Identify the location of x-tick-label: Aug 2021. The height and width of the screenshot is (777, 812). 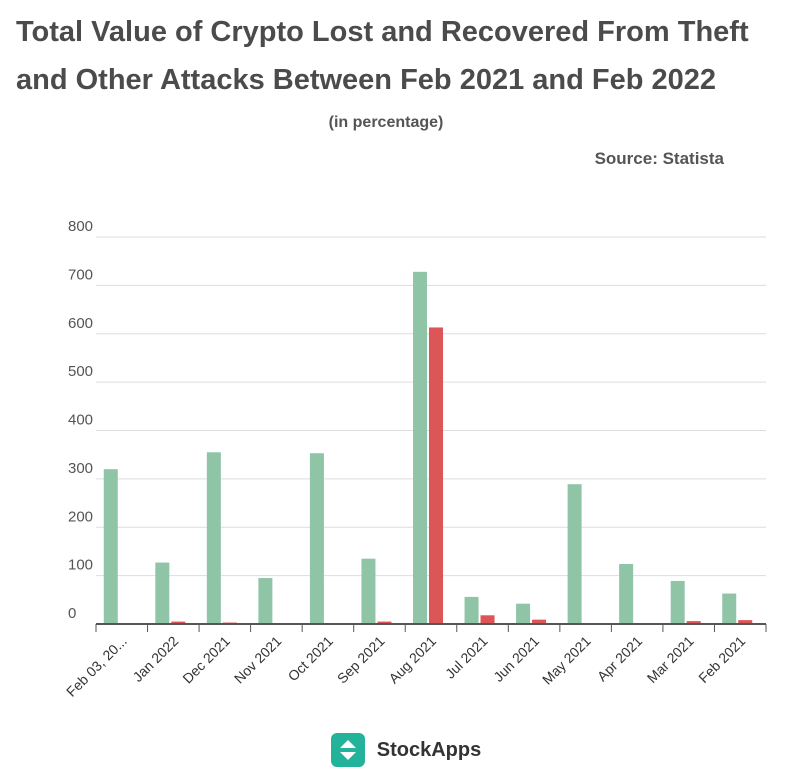
(412, 660).